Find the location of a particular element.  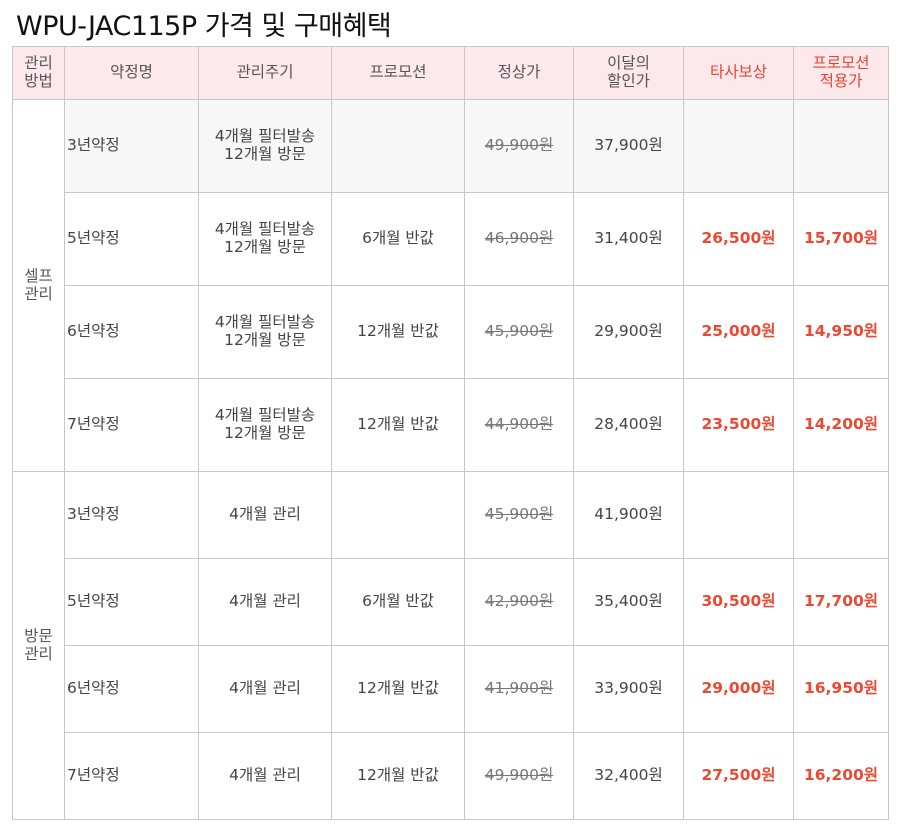

promo-price-cell: 17,700원 is located at coordinates (841, 602).